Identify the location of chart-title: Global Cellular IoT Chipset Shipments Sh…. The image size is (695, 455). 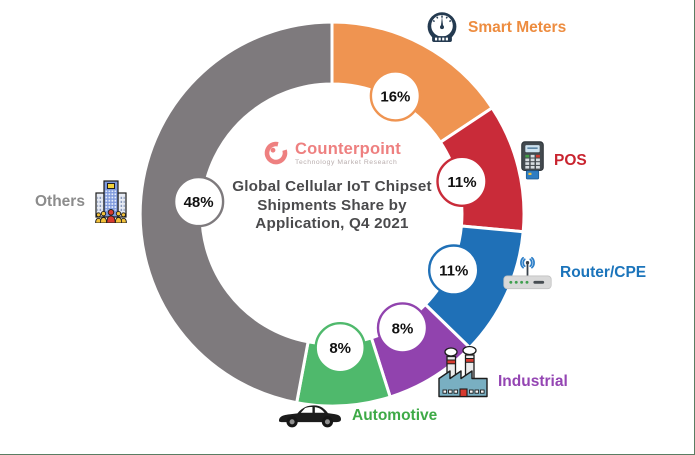
(332, 206).